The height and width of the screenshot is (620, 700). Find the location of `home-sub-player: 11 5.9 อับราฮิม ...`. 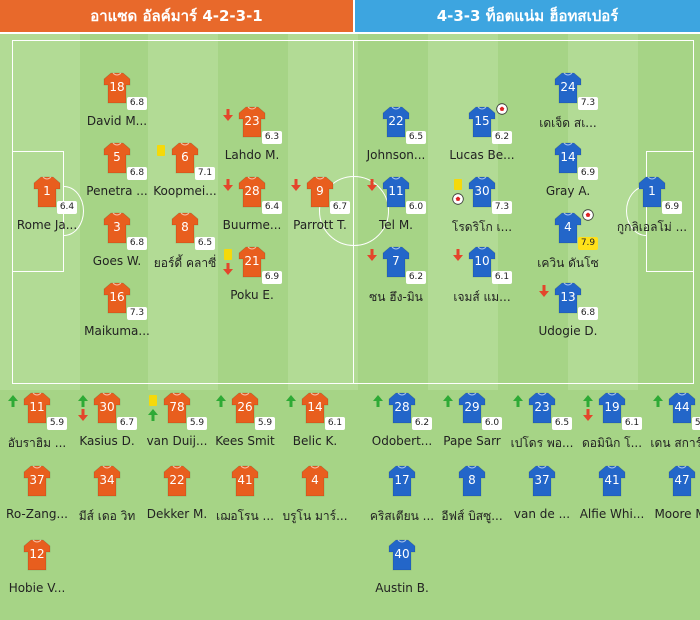

home-sub-player: 11 5.9 อับราฮิม ... is located at coordinates (39, 424).